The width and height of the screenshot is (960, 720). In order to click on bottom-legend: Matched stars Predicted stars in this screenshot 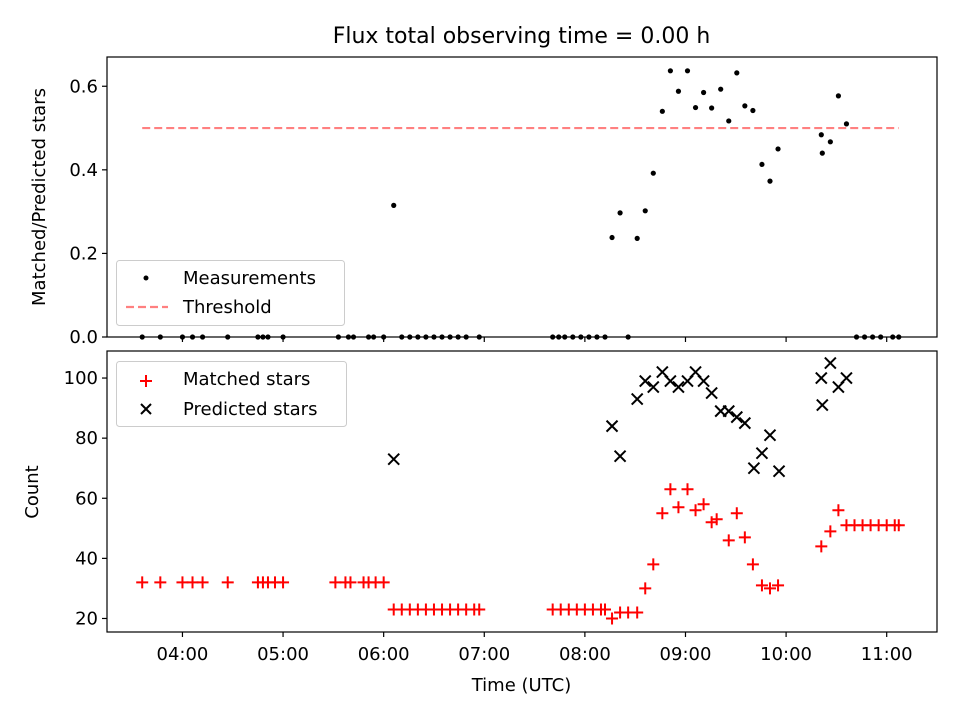, I will do `click(231, 394)`.